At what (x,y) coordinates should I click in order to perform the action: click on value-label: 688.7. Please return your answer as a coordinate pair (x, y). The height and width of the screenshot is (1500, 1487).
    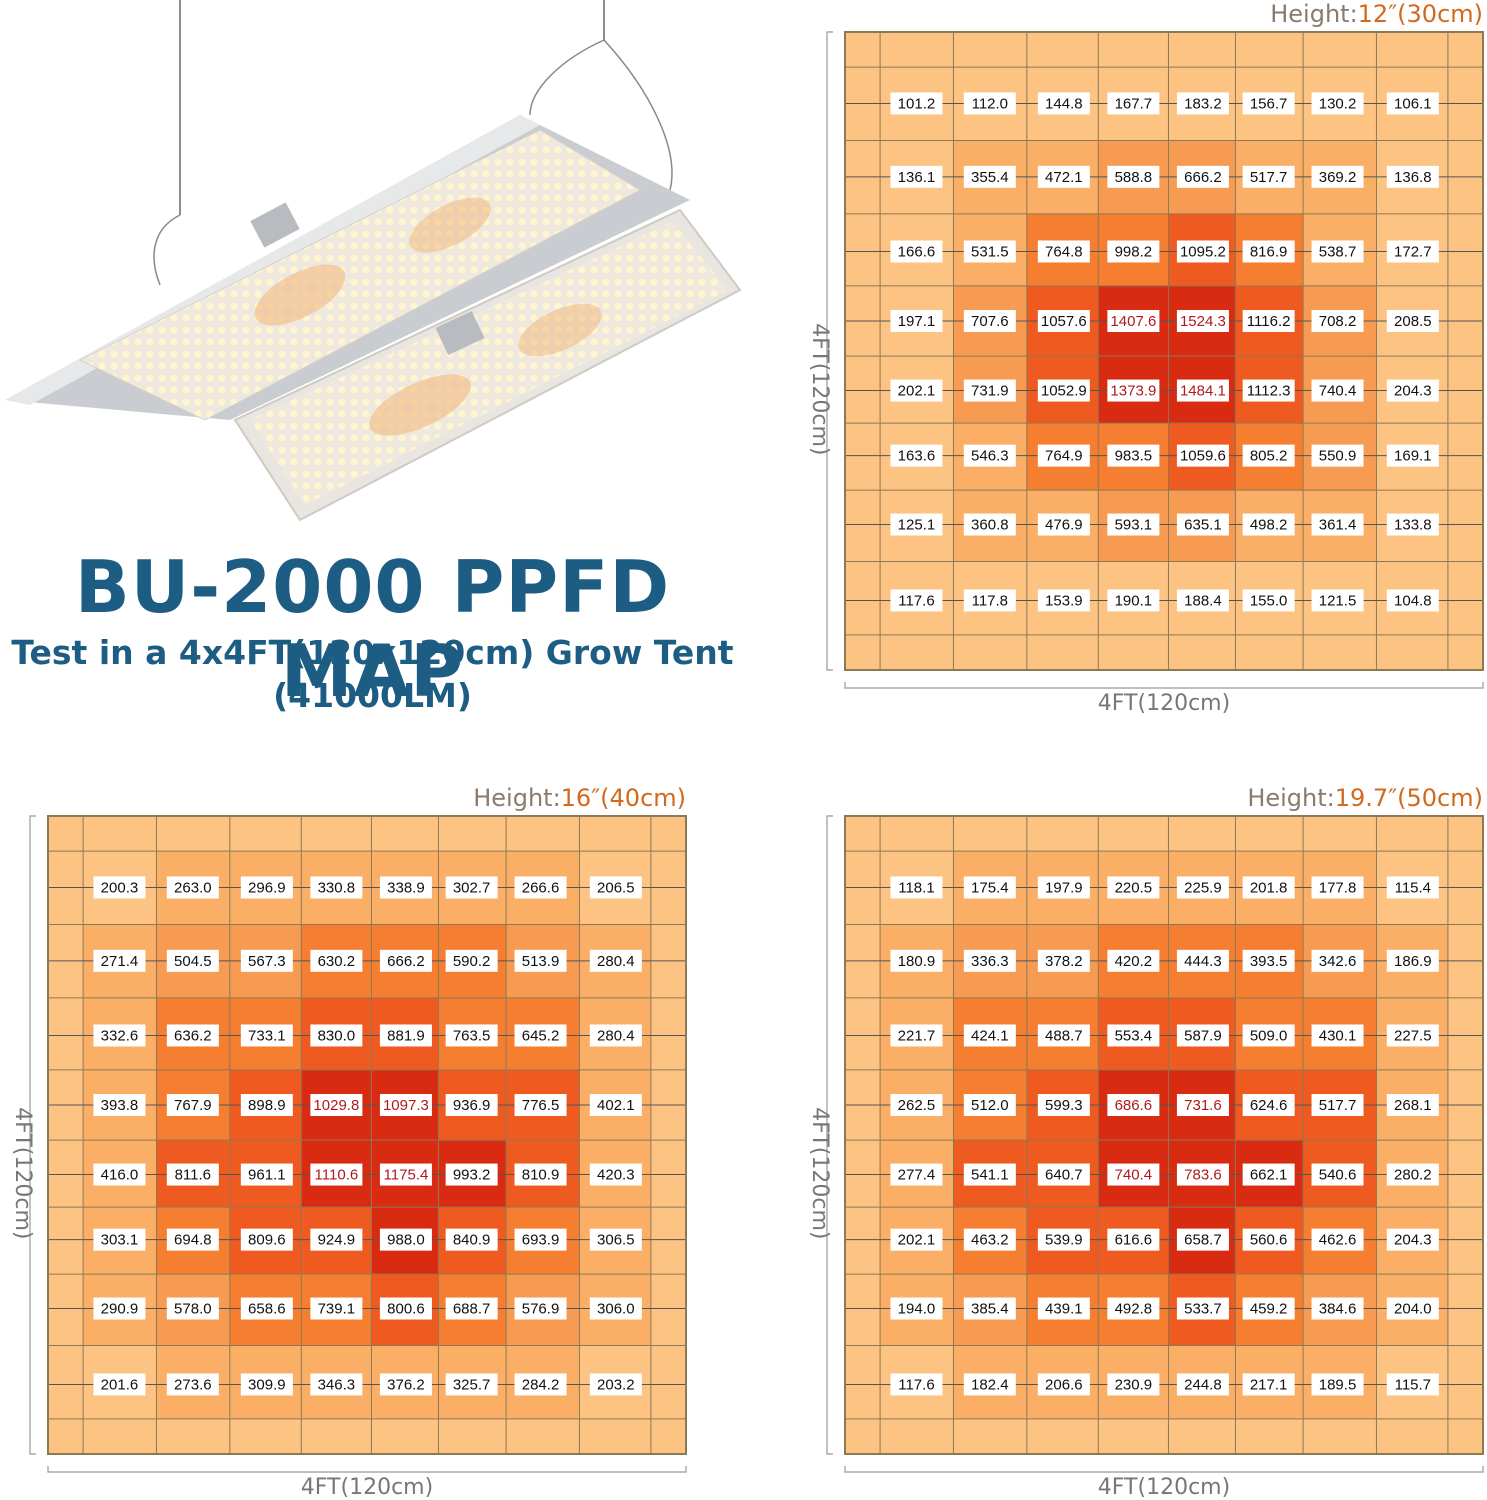
    Looking at the image, I should click on (472, 1309).